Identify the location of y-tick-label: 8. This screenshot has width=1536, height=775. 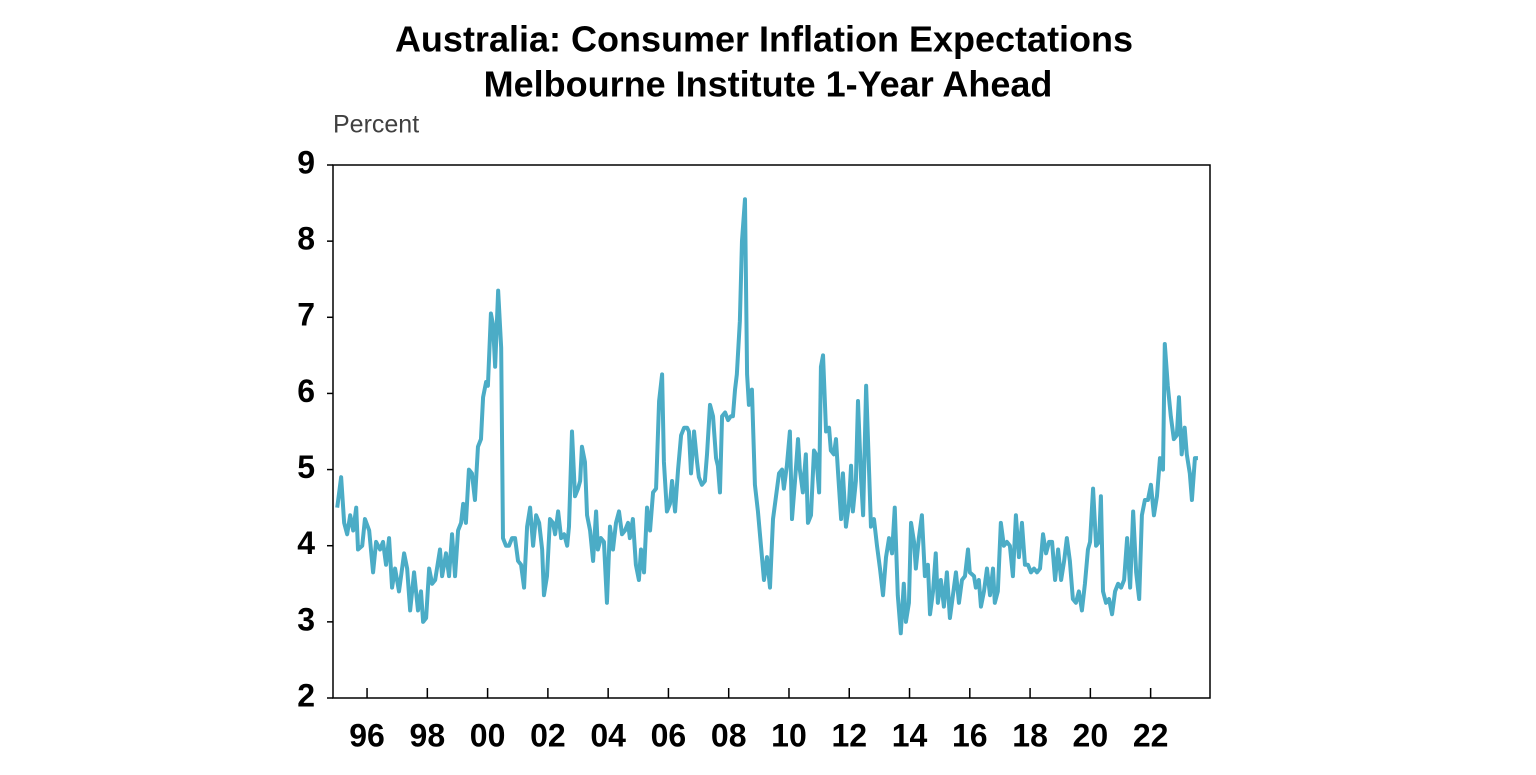
(306, 239).